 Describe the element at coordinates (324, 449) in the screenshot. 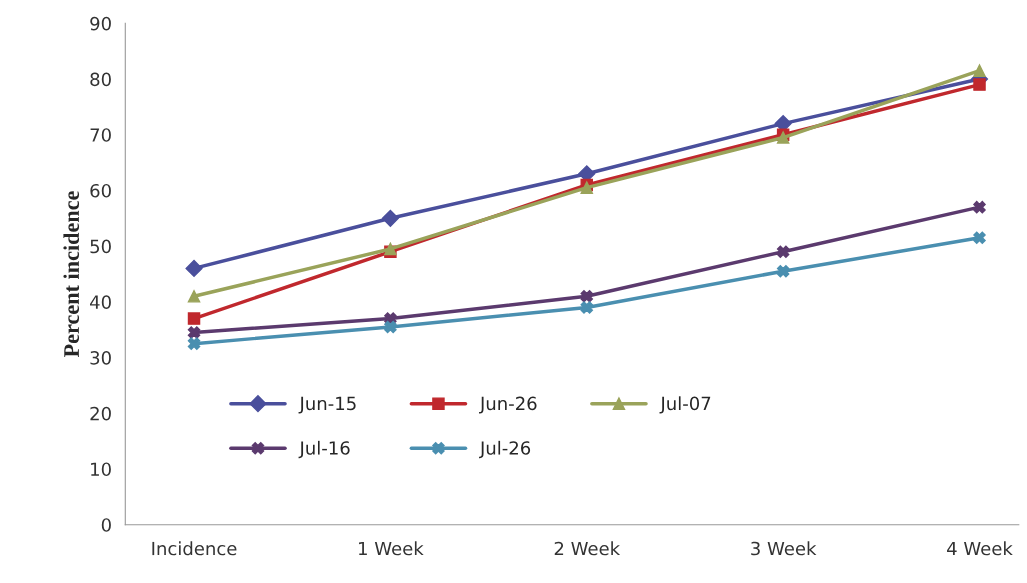

I see `legend-label: Jul-16` at that location.